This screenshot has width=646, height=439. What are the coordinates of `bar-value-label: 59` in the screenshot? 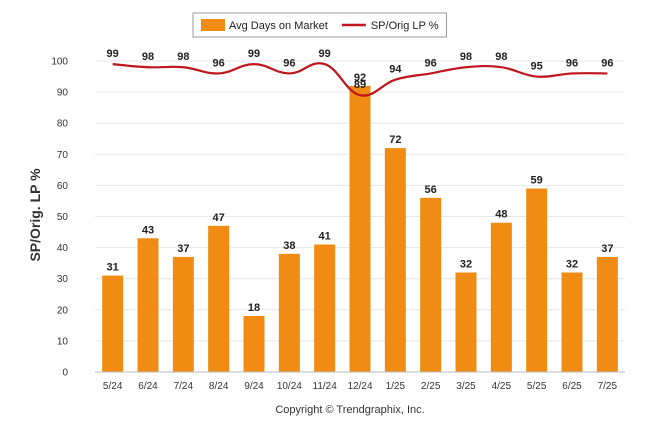 It's located at (537, 181).